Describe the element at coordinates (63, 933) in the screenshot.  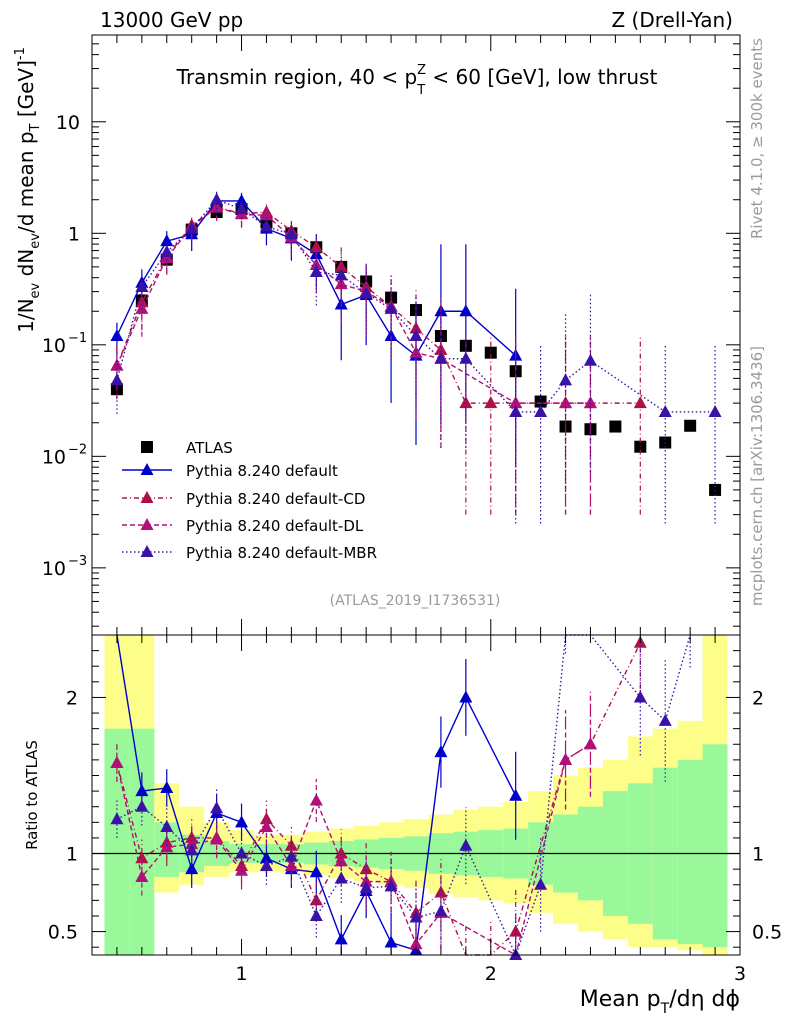
I see `ratio-y-tick-label: 0.5` at that location.